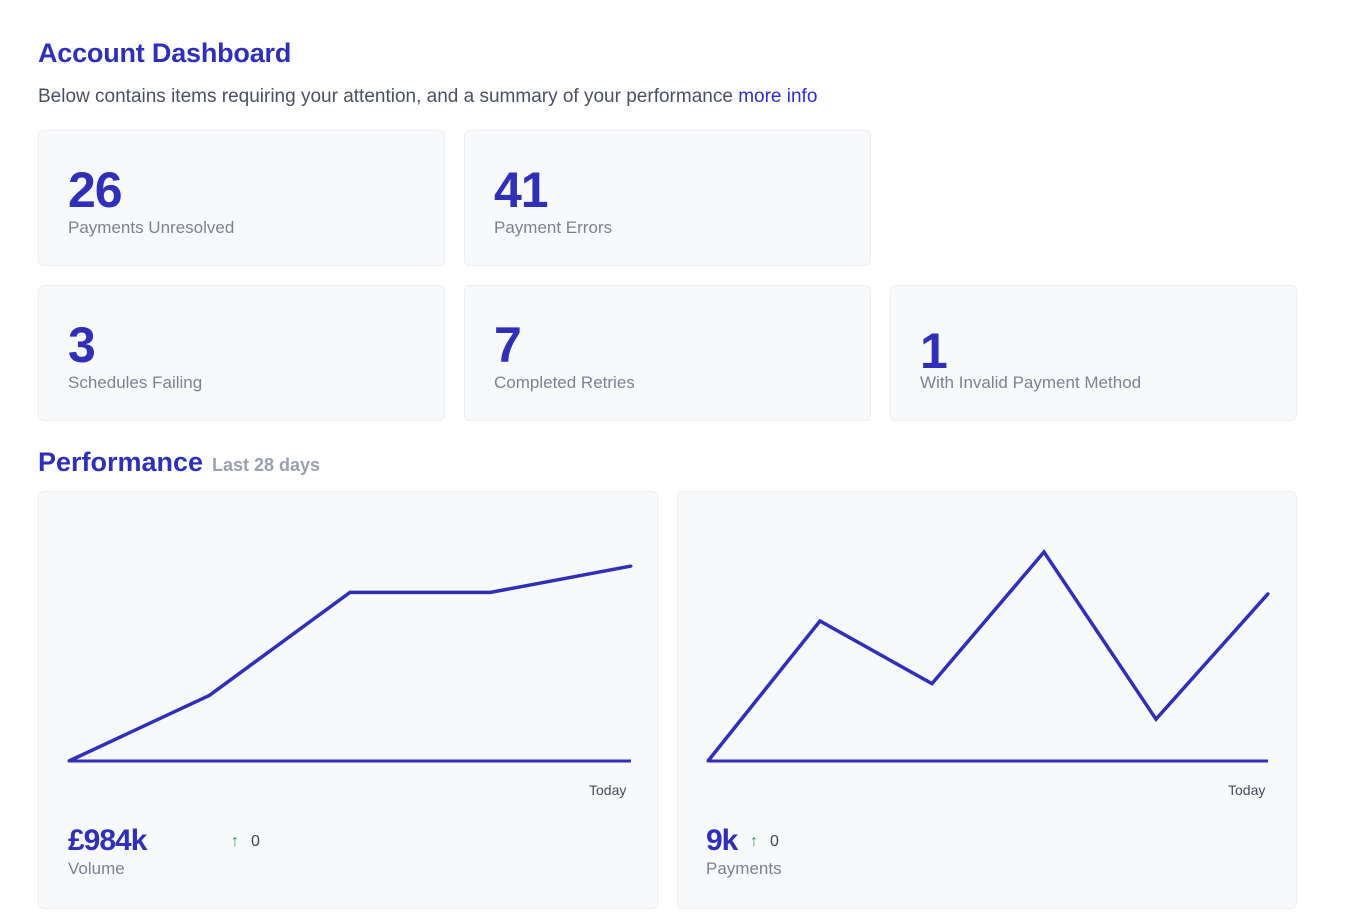  What do you see at coordinates (107, 840) in the screenshot?
I see `metric-value: £984k` at bounding box center [107, 840].